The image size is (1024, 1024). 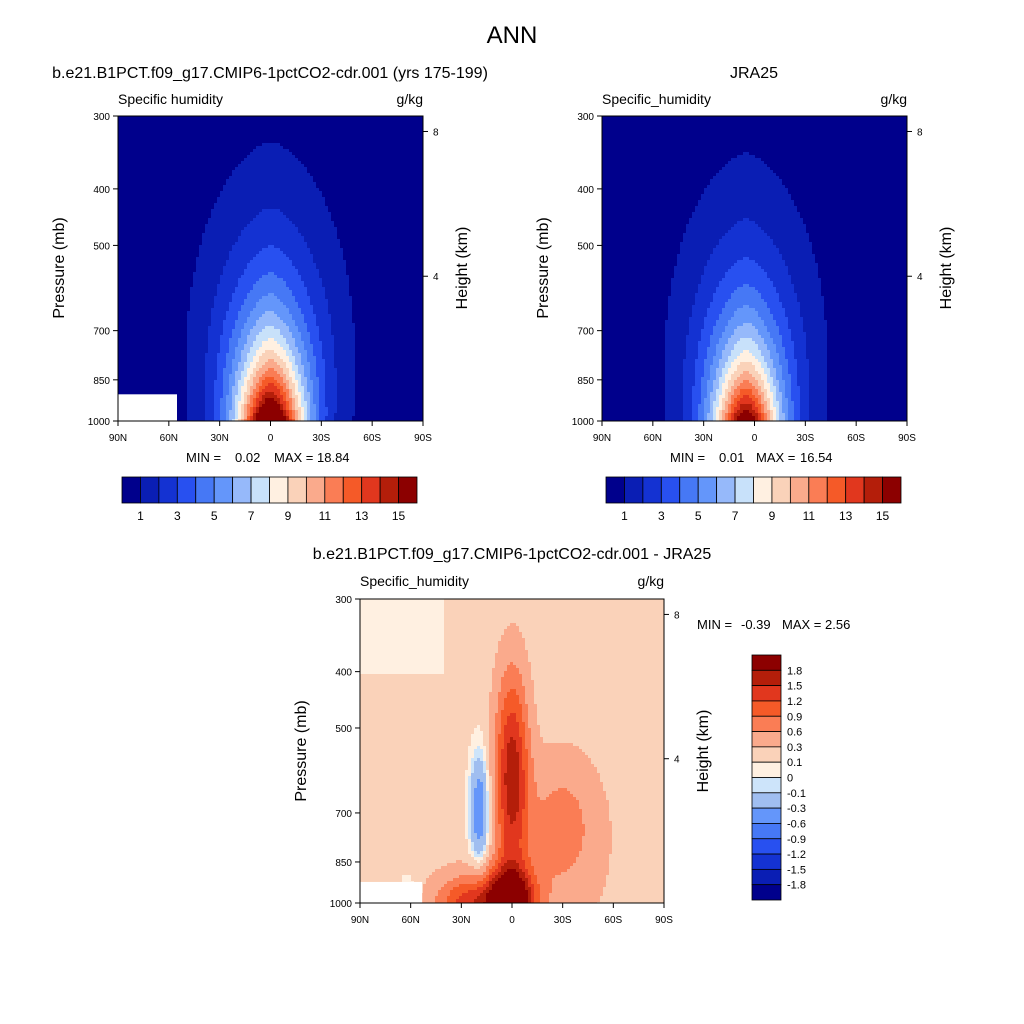 What do you see at coordinates (325, 516) in the screenshot?
I see `panel-model-colorbar-label-5: 11` at bounding box center [325, 516].